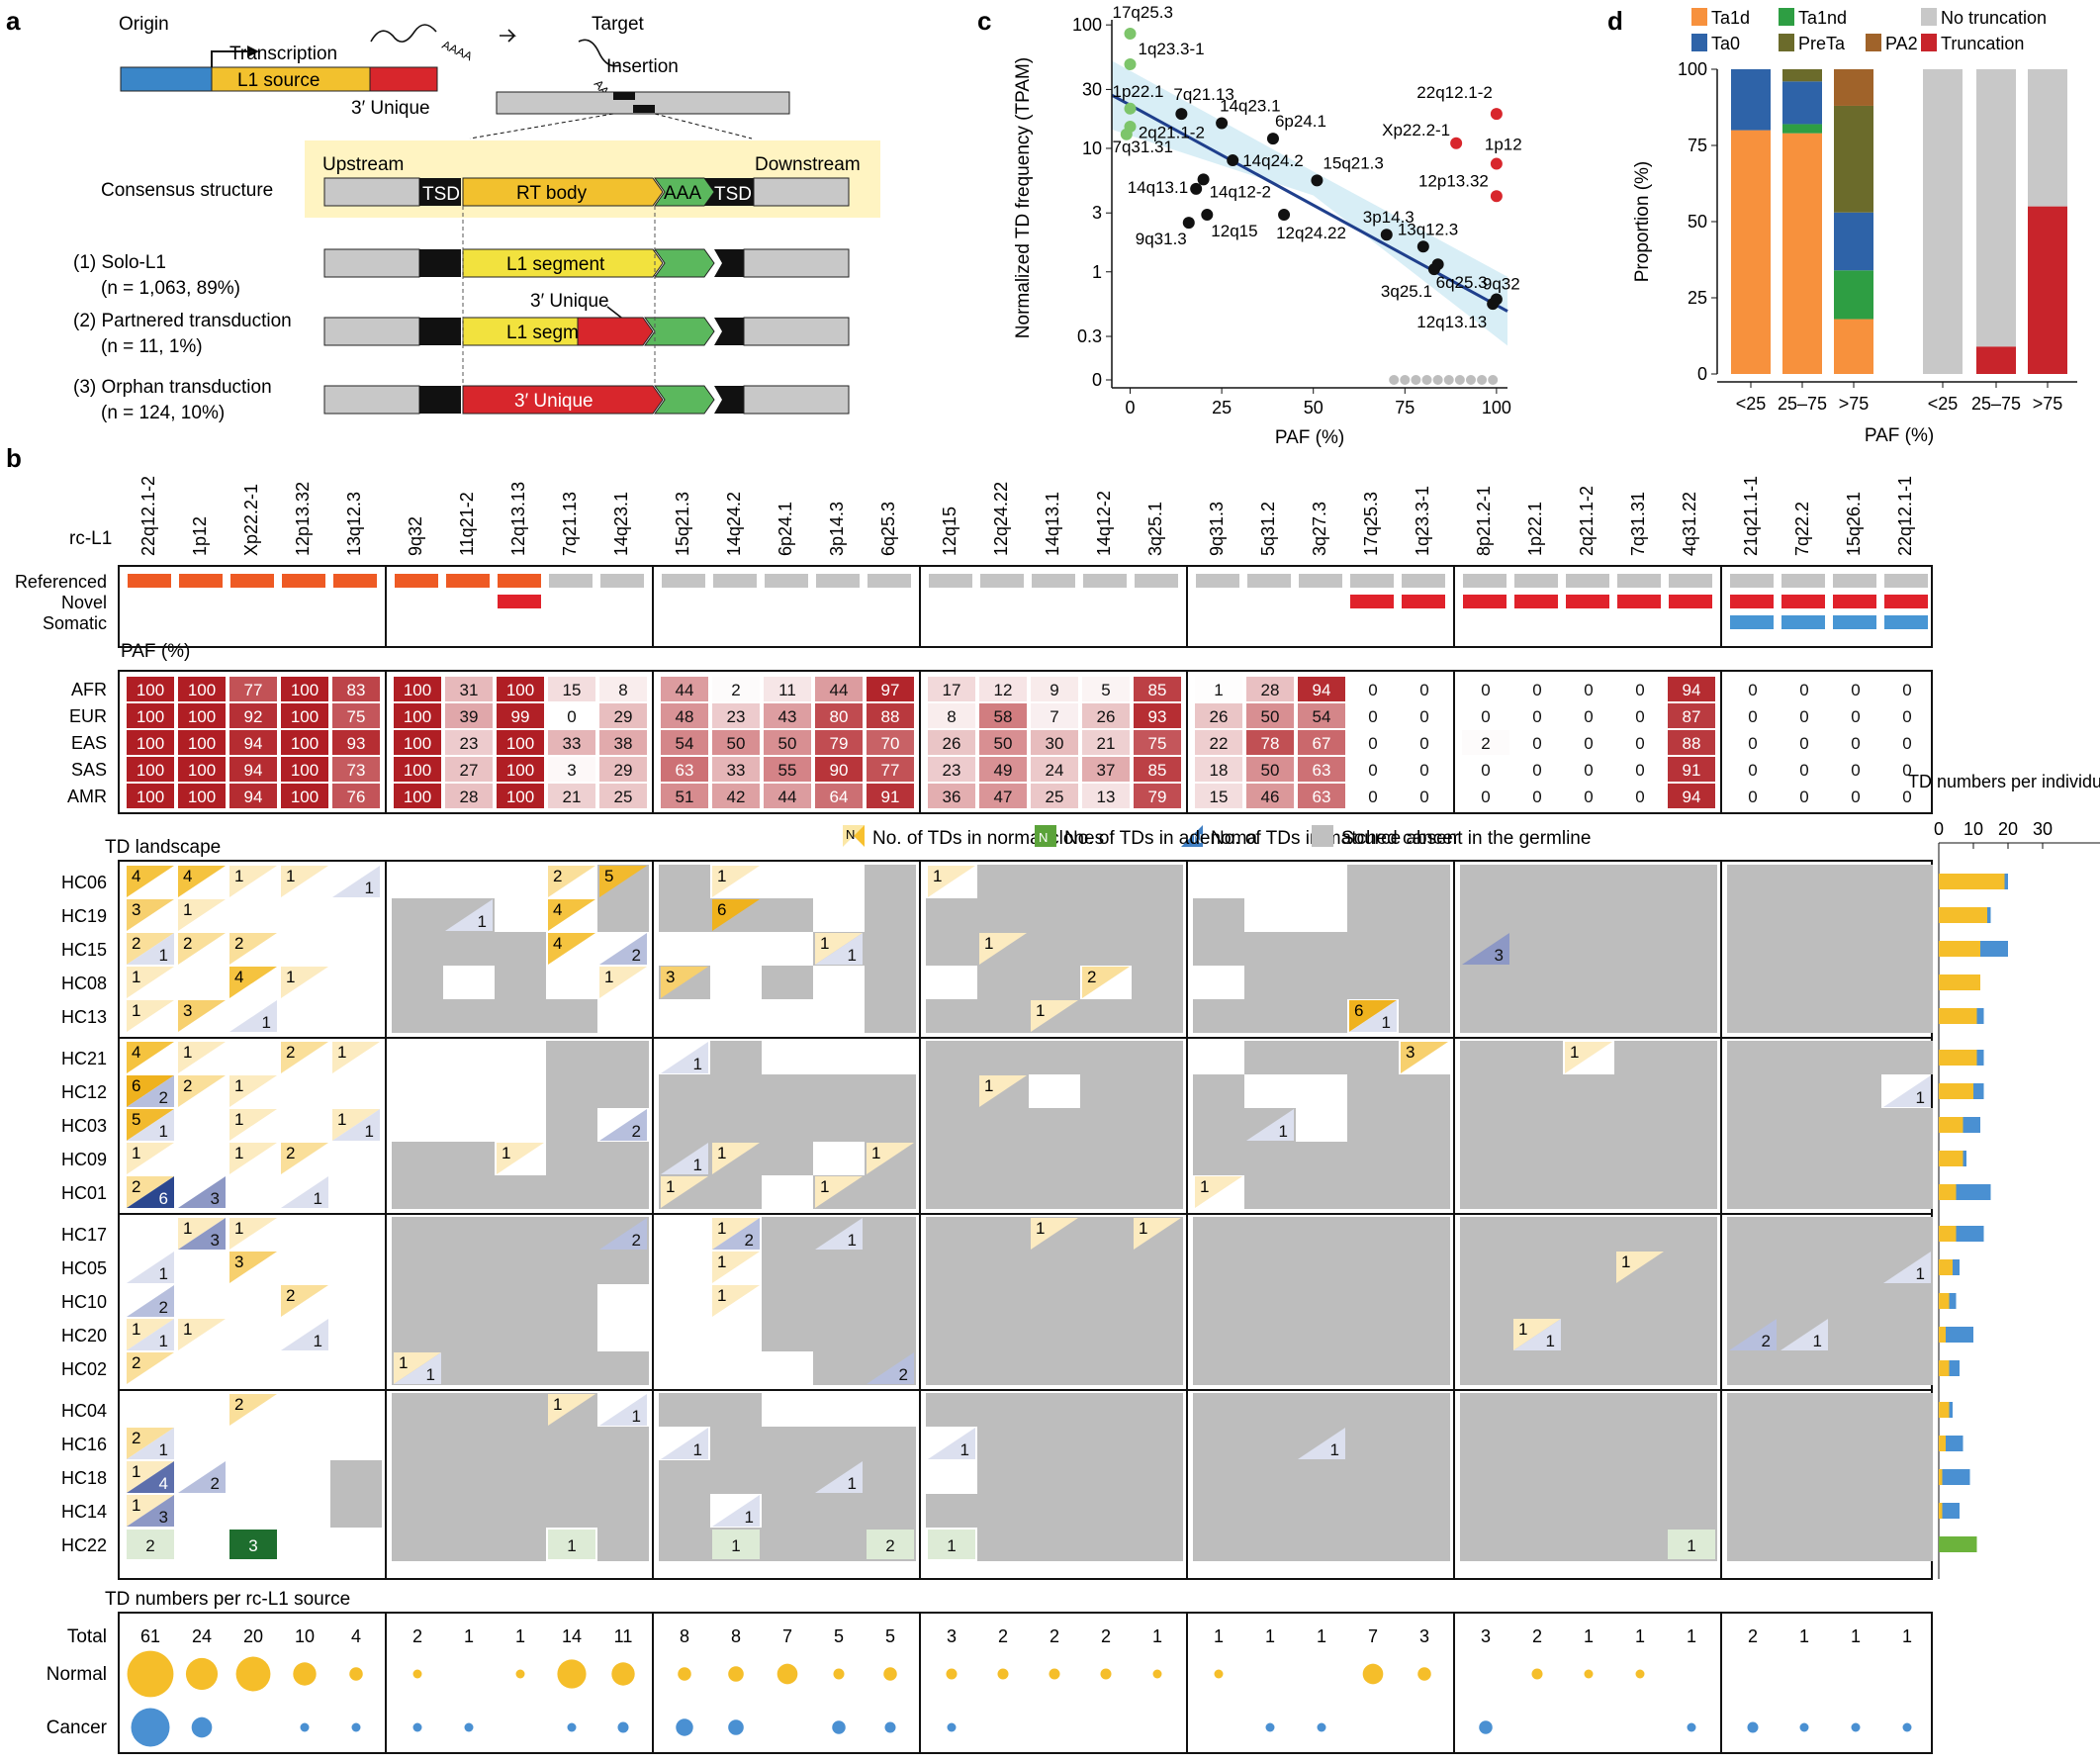 This screenshot has width=2100, height=1763. What do you see at coordinates (850, 834) in the screenshot?
I see `legend-normal-n: N` at bounding box center [850, 834].